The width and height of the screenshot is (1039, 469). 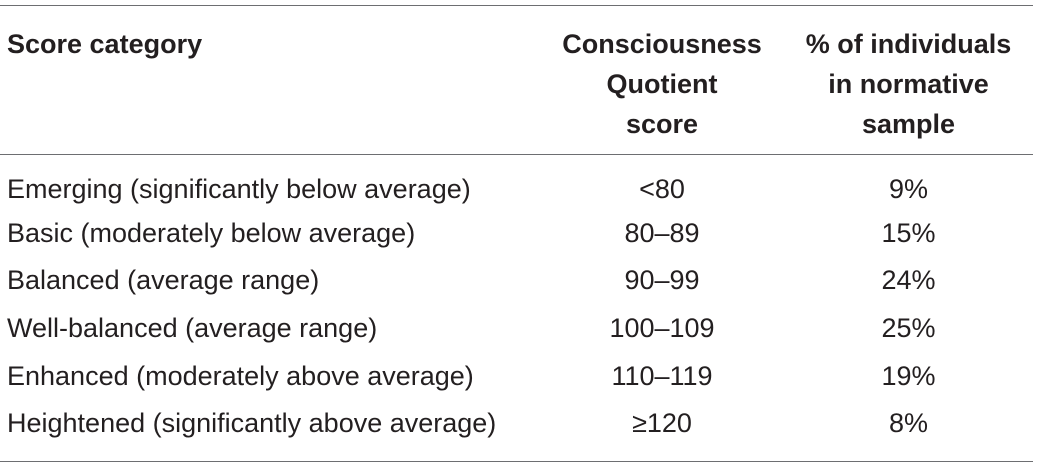 I want to click on cell-score: ≥120, so click(x=662, y=423).